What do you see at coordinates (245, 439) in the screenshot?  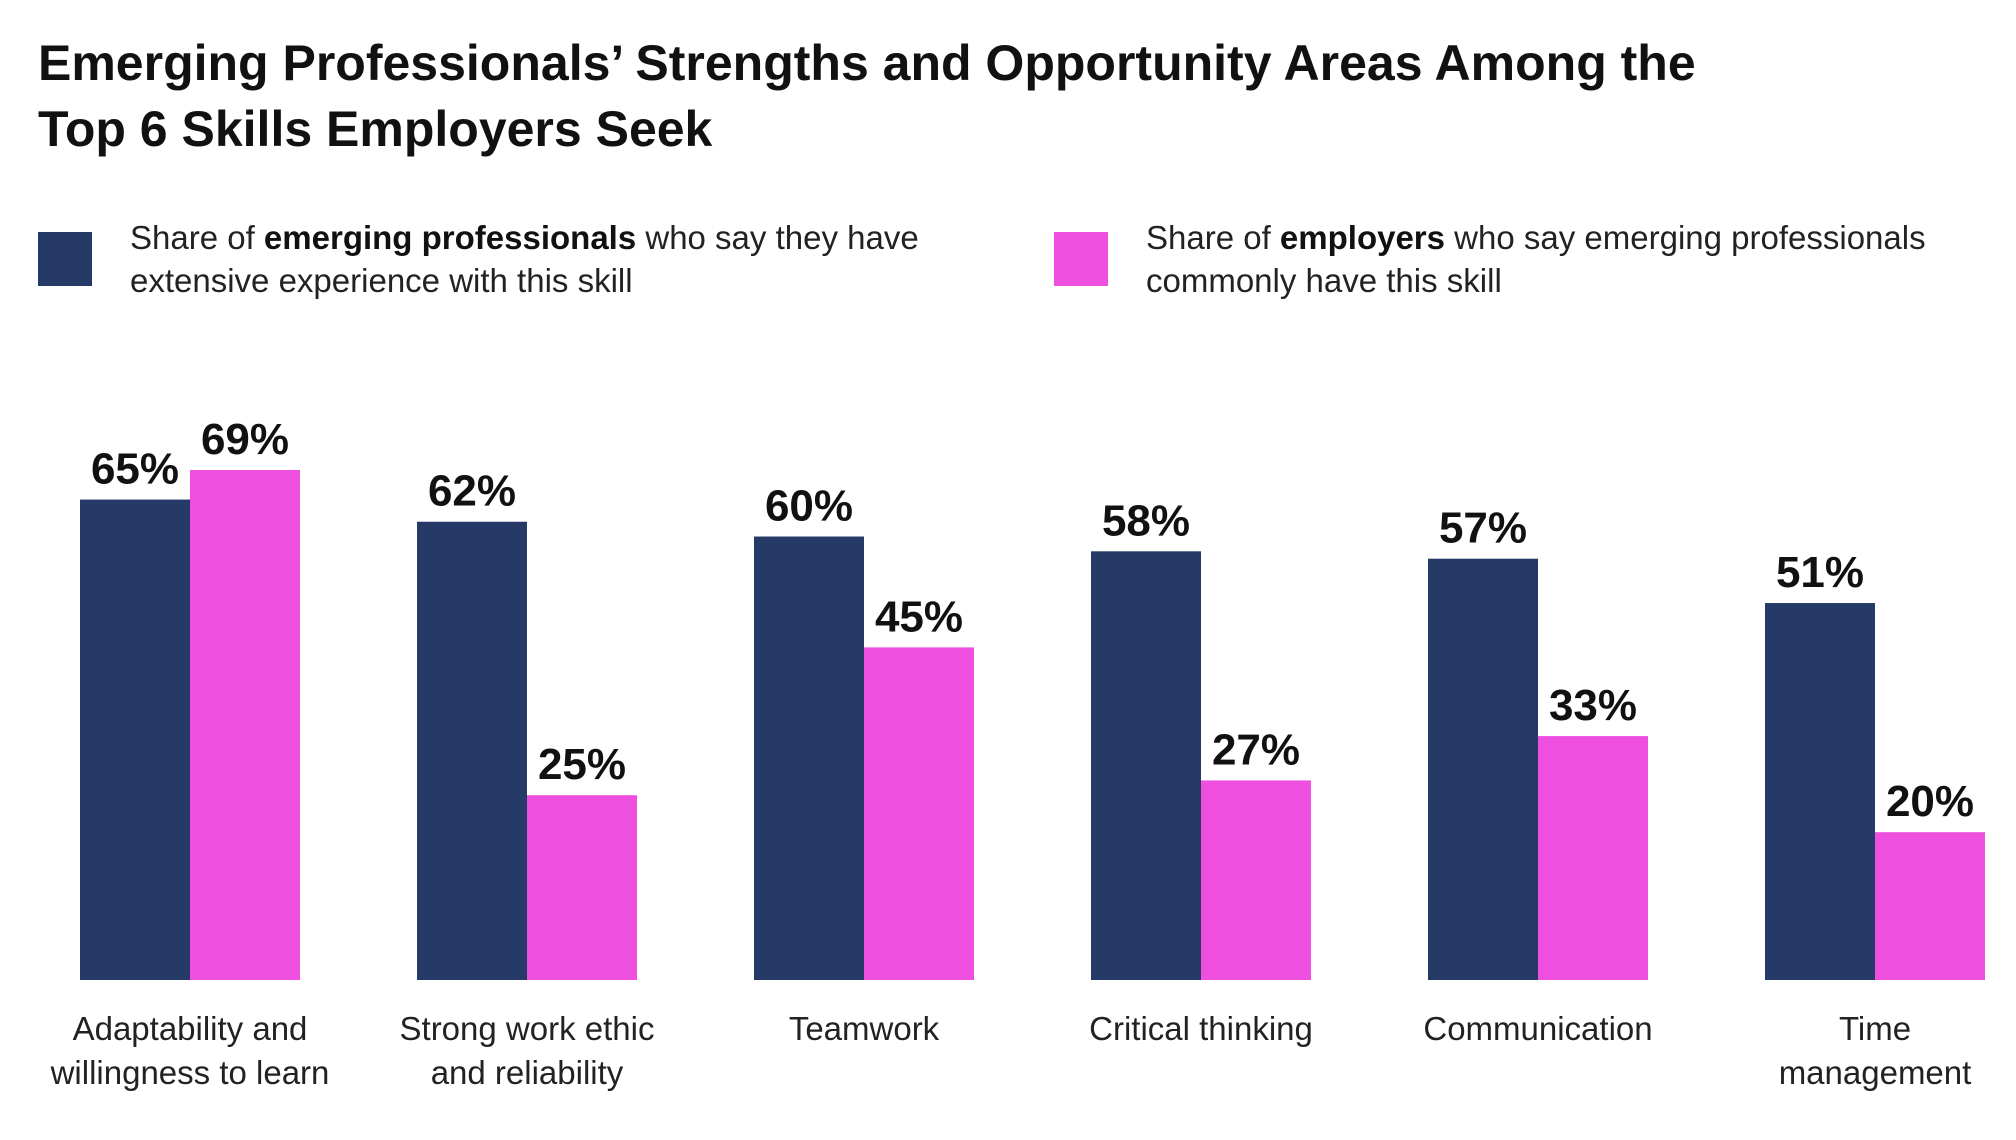 I see `data-label-adaptability-and-willingness-to-learn-series-2: 69%` at bounding box center [245, 439].